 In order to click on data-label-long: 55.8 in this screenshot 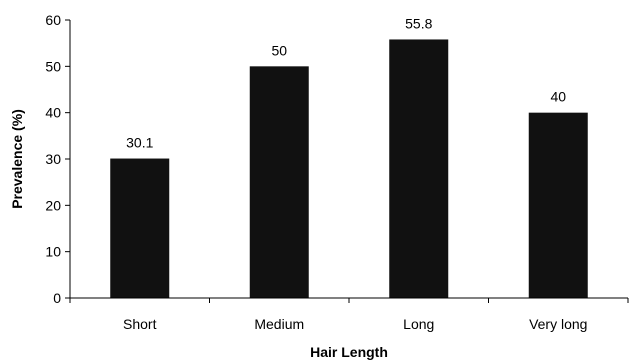, I will do `click(418, 23)`.